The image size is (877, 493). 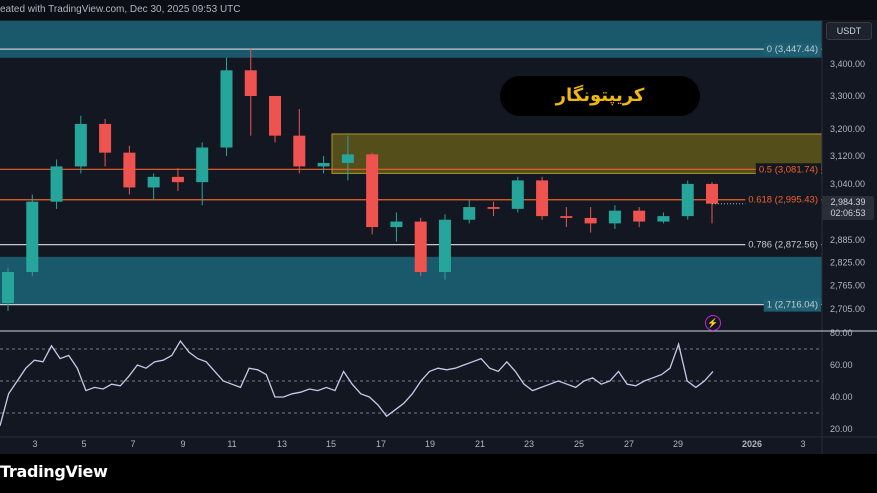 I want to click on price-tick-label: 3,040.00, so click(x=847, y=184).